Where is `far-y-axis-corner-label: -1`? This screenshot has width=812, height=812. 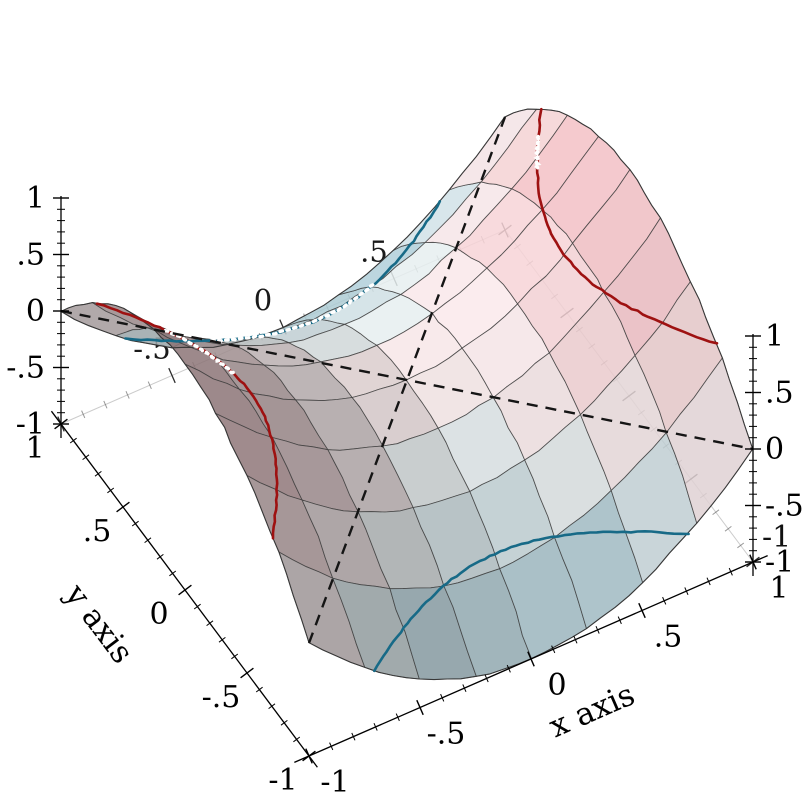 far-y-axis-corner-label: -1 is located at coordinates (776, 537).